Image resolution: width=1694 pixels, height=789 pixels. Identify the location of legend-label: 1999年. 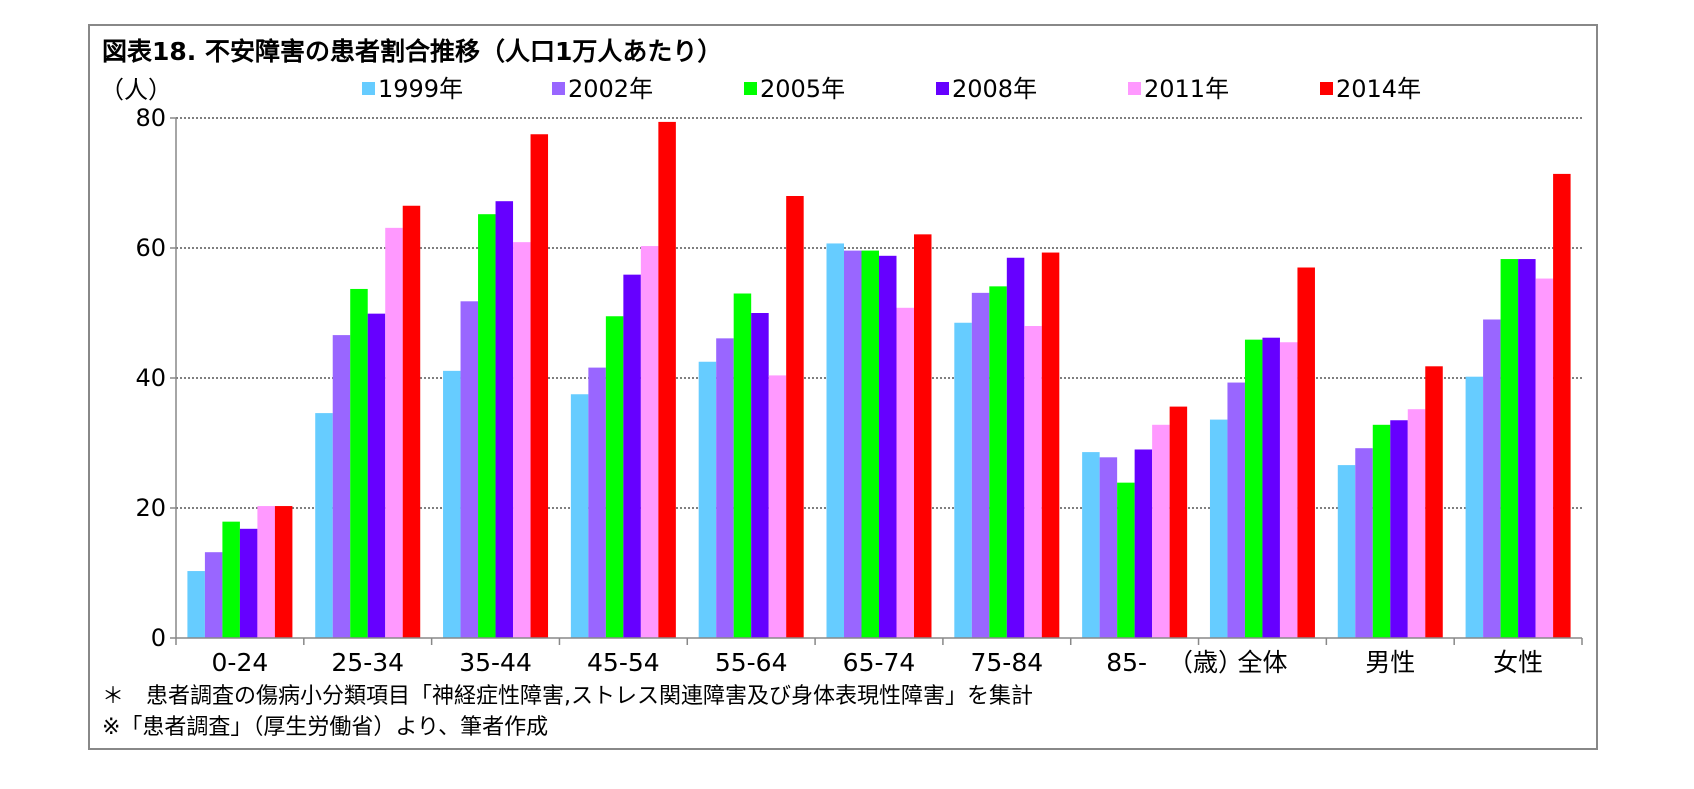
(420, 89).